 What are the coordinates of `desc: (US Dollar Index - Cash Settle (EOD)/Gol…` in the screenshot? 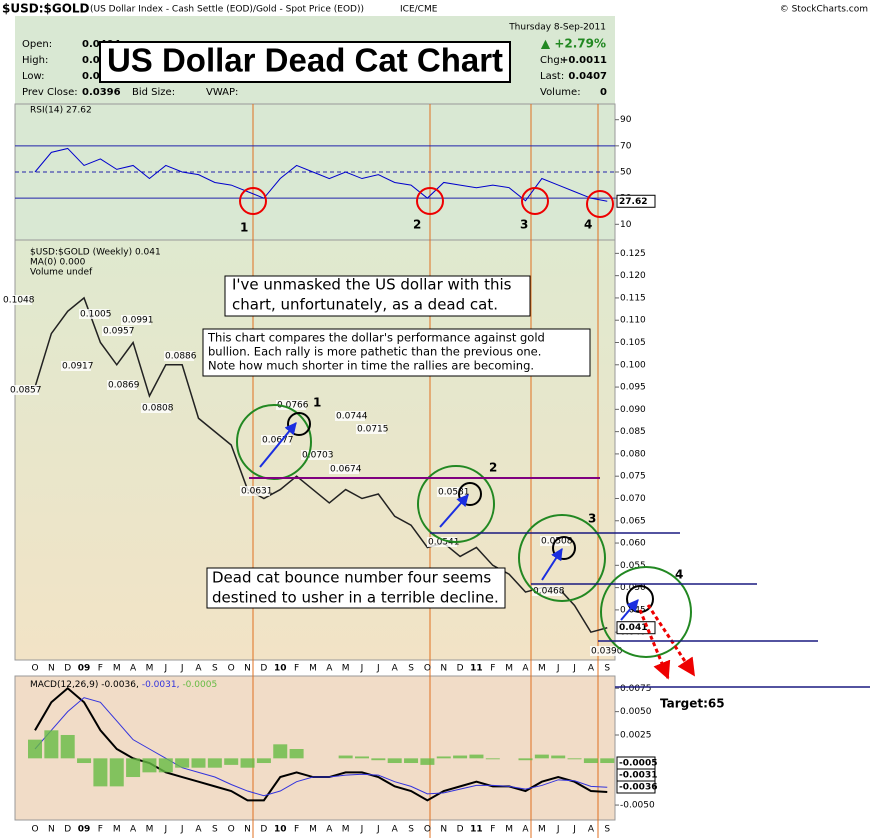 It's located at (227, 10).